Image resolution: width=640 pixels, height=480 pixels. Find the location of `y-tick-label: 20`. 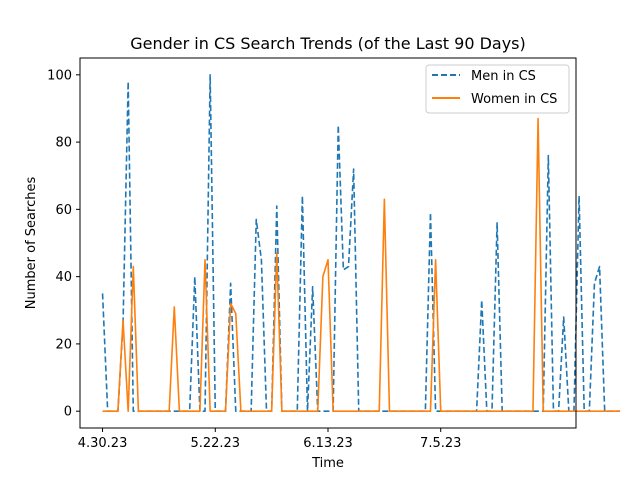

y-tick-label: 20 is located at coordinates (63, 344).